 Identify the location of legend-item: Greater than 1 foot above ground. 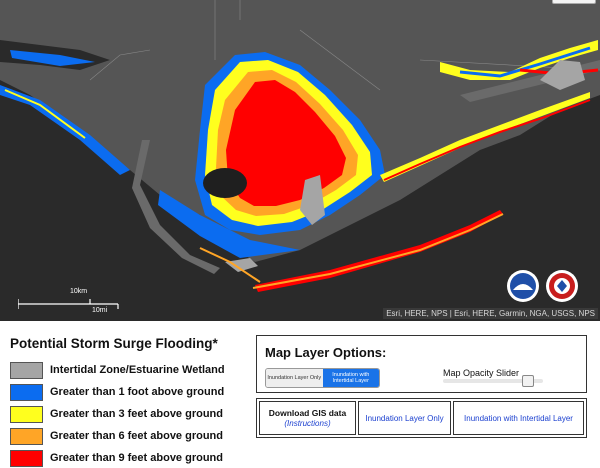
(130, 392).